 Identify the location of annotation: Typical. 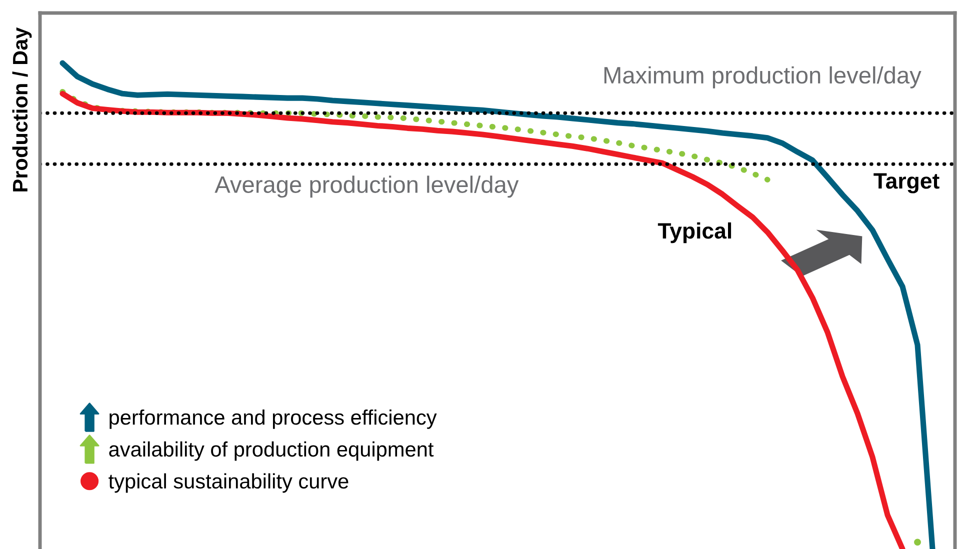
(695, 233).